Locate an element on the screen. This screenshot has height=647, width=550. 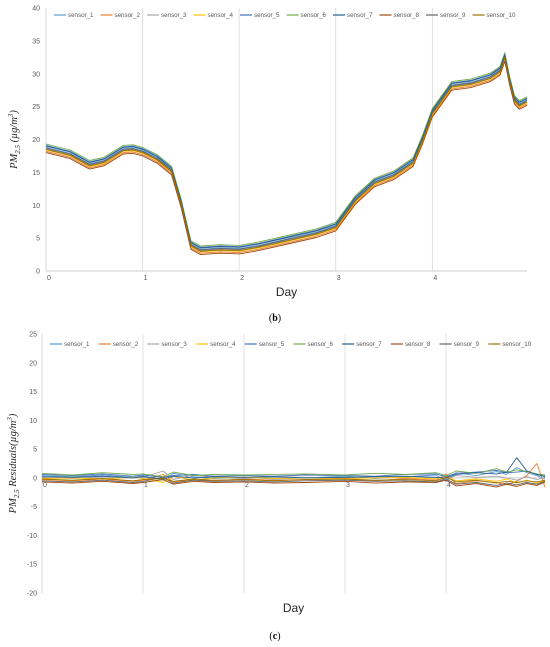
y-tick-label: -5 is located at coordinates (34, 507).